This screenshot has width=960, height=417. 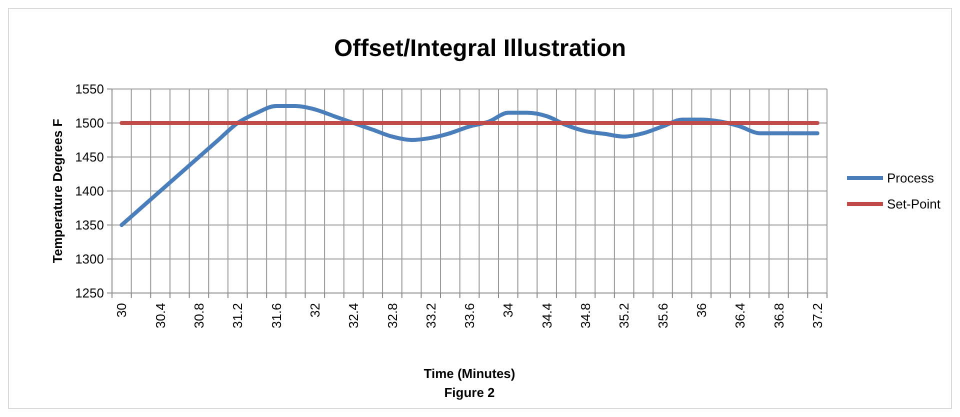 What do you see at coordinates (89, 225) in the screenshot?
I see `y-tick-label: 1350` at bounding box center [89, 225].